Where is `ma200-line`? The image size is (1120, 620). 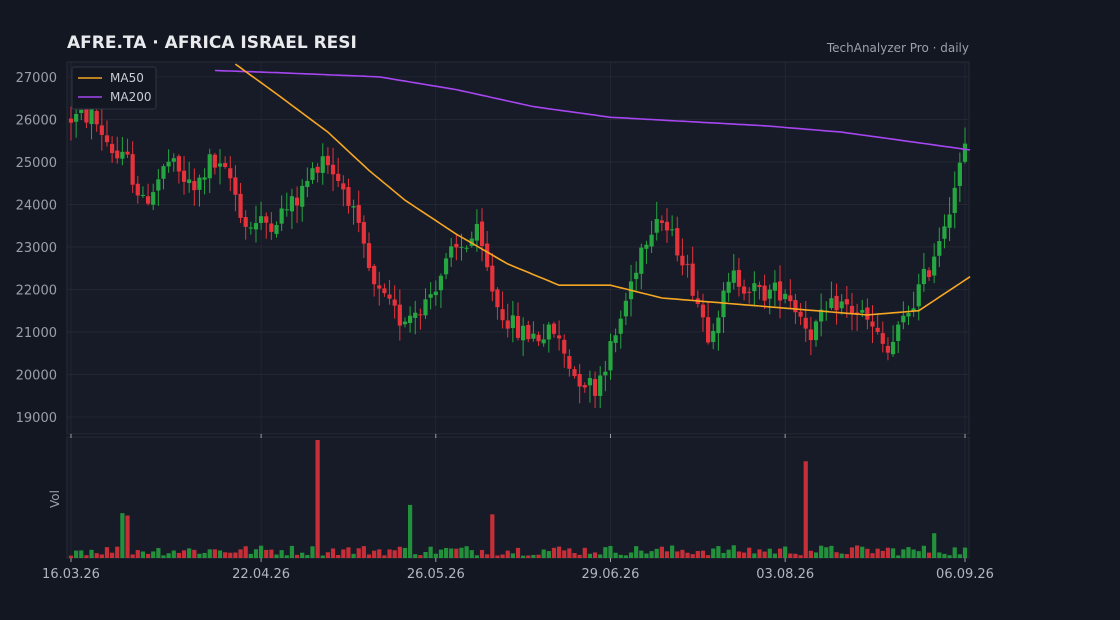 ma200-line is located at coordinates (592, 110).